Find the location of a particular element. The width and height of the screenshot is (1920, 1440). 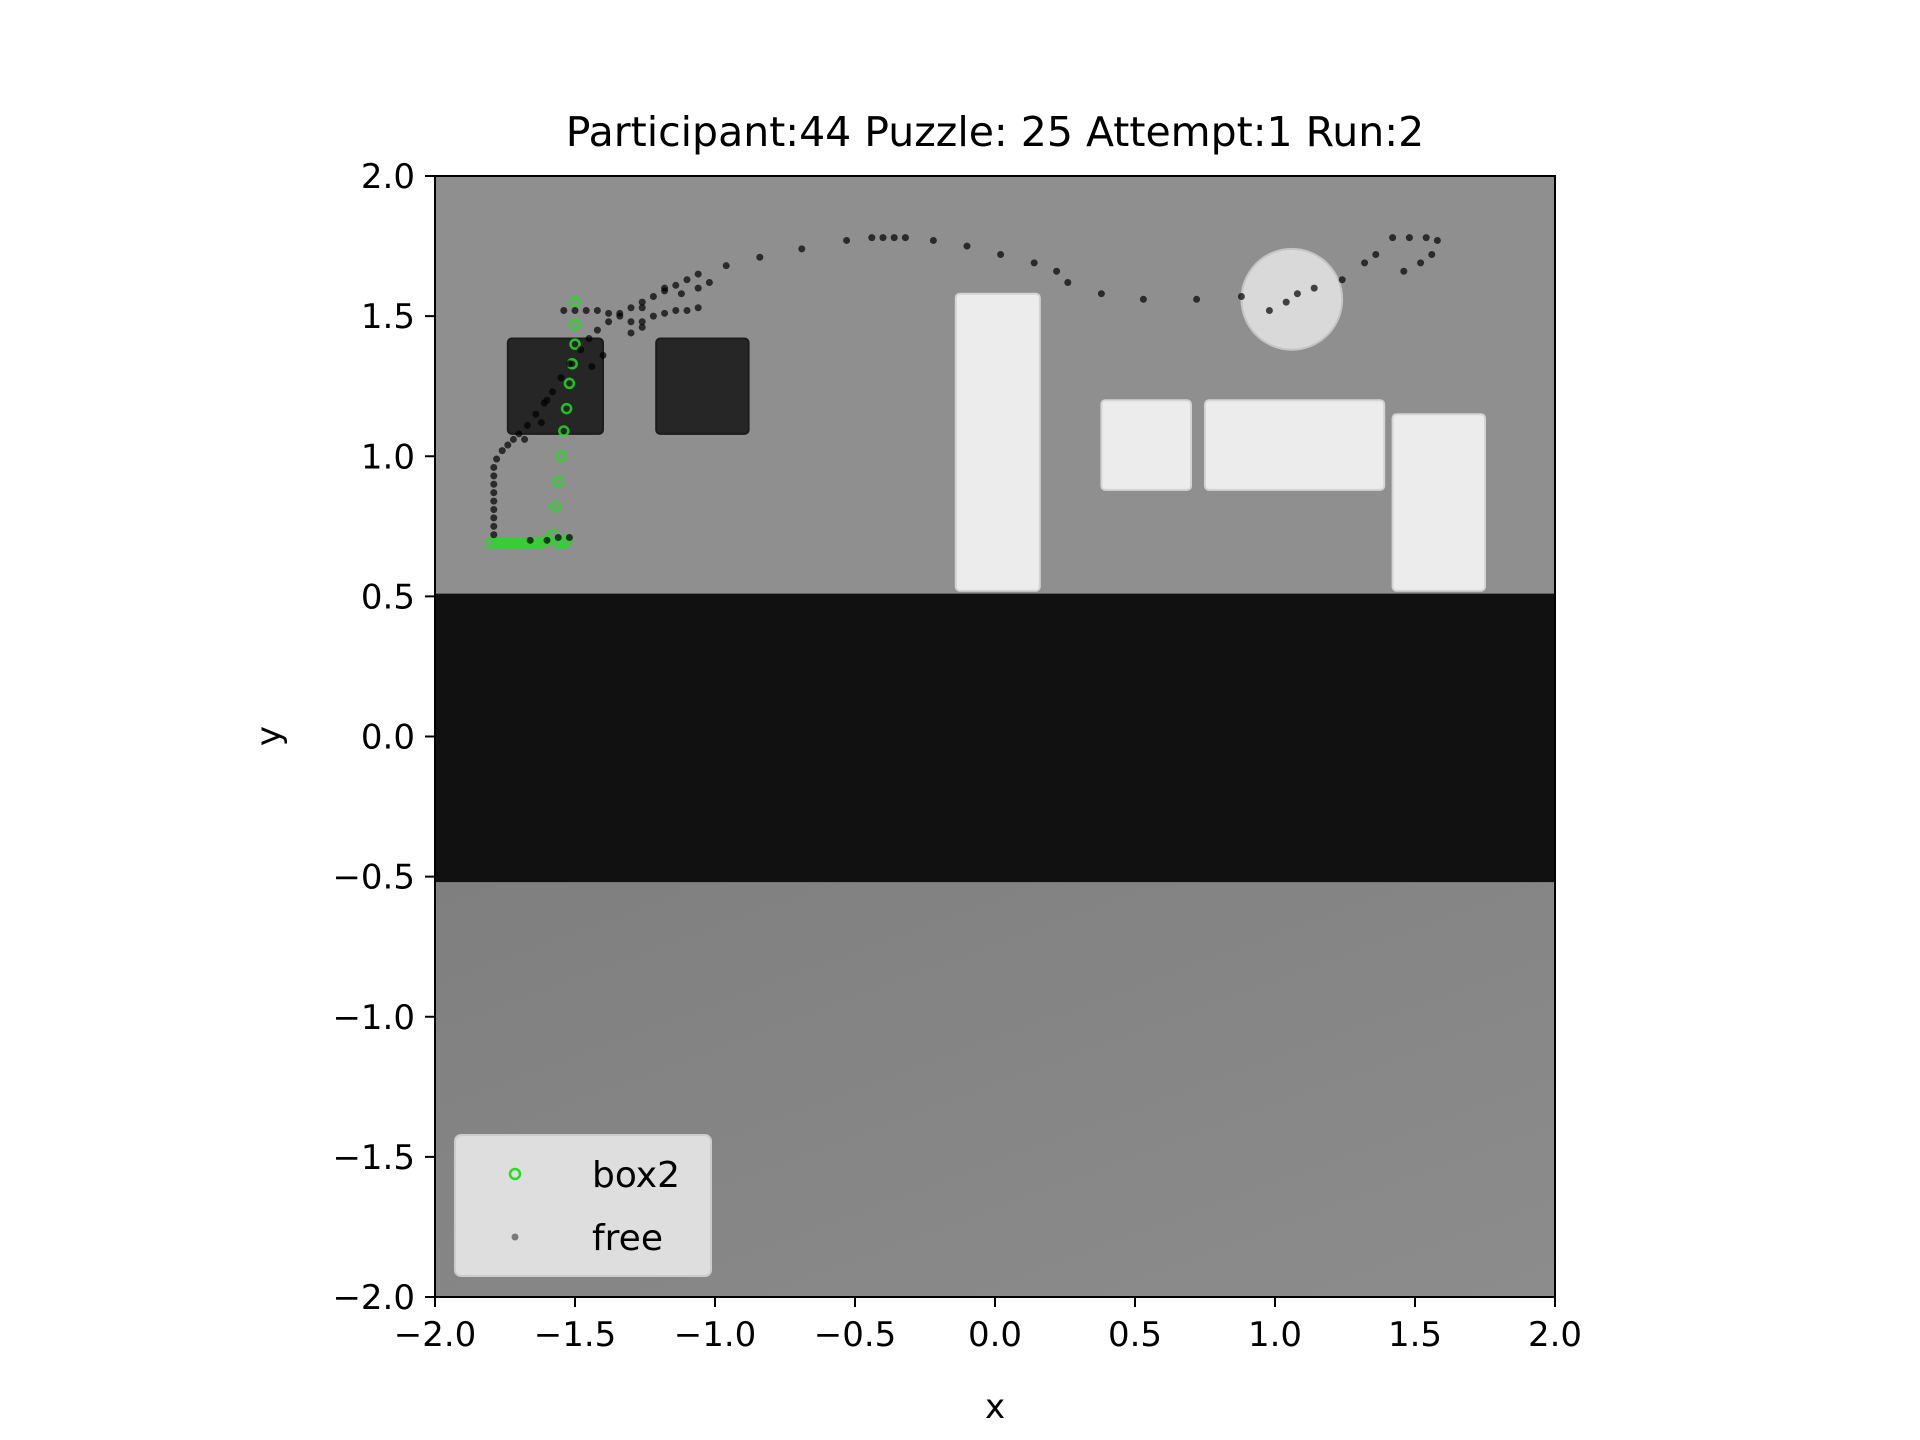

x-axis: −2.0 −1.5 −1.0 −0.5 0.0 0.5 1.0 1.5 2.0 is located at coordinates (988, 1326).